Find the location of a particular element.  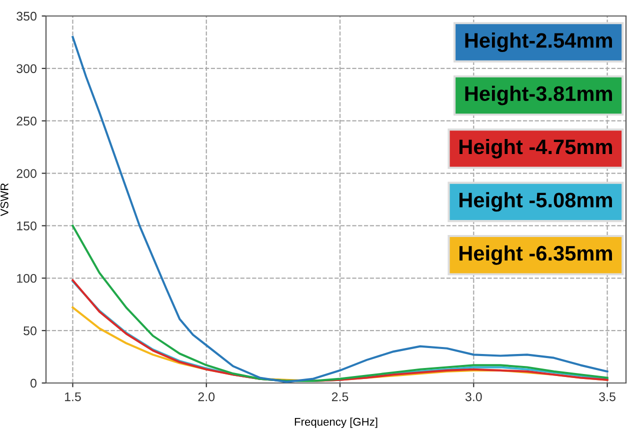

y-tick-label: 300 is located at coordinates (26, 69).